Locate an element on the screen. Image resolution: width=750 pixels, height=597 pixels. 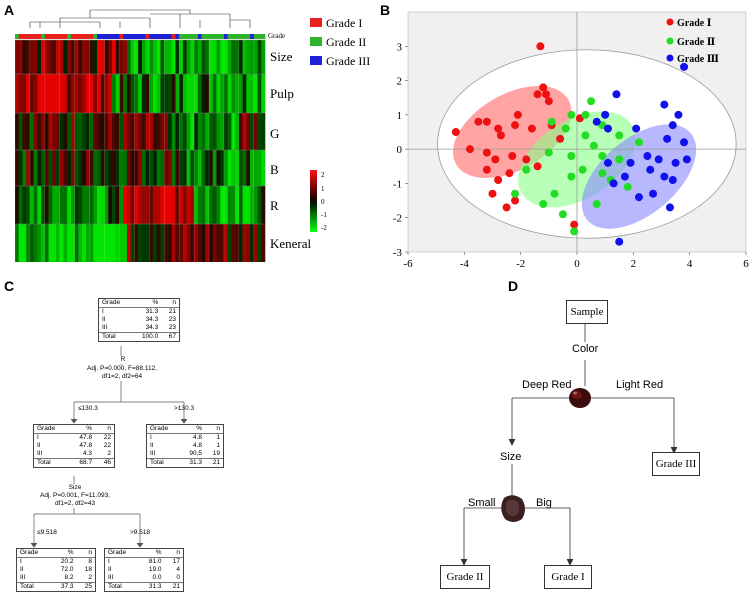
x-tick-label: 4 is located at coordinates (690, 264).